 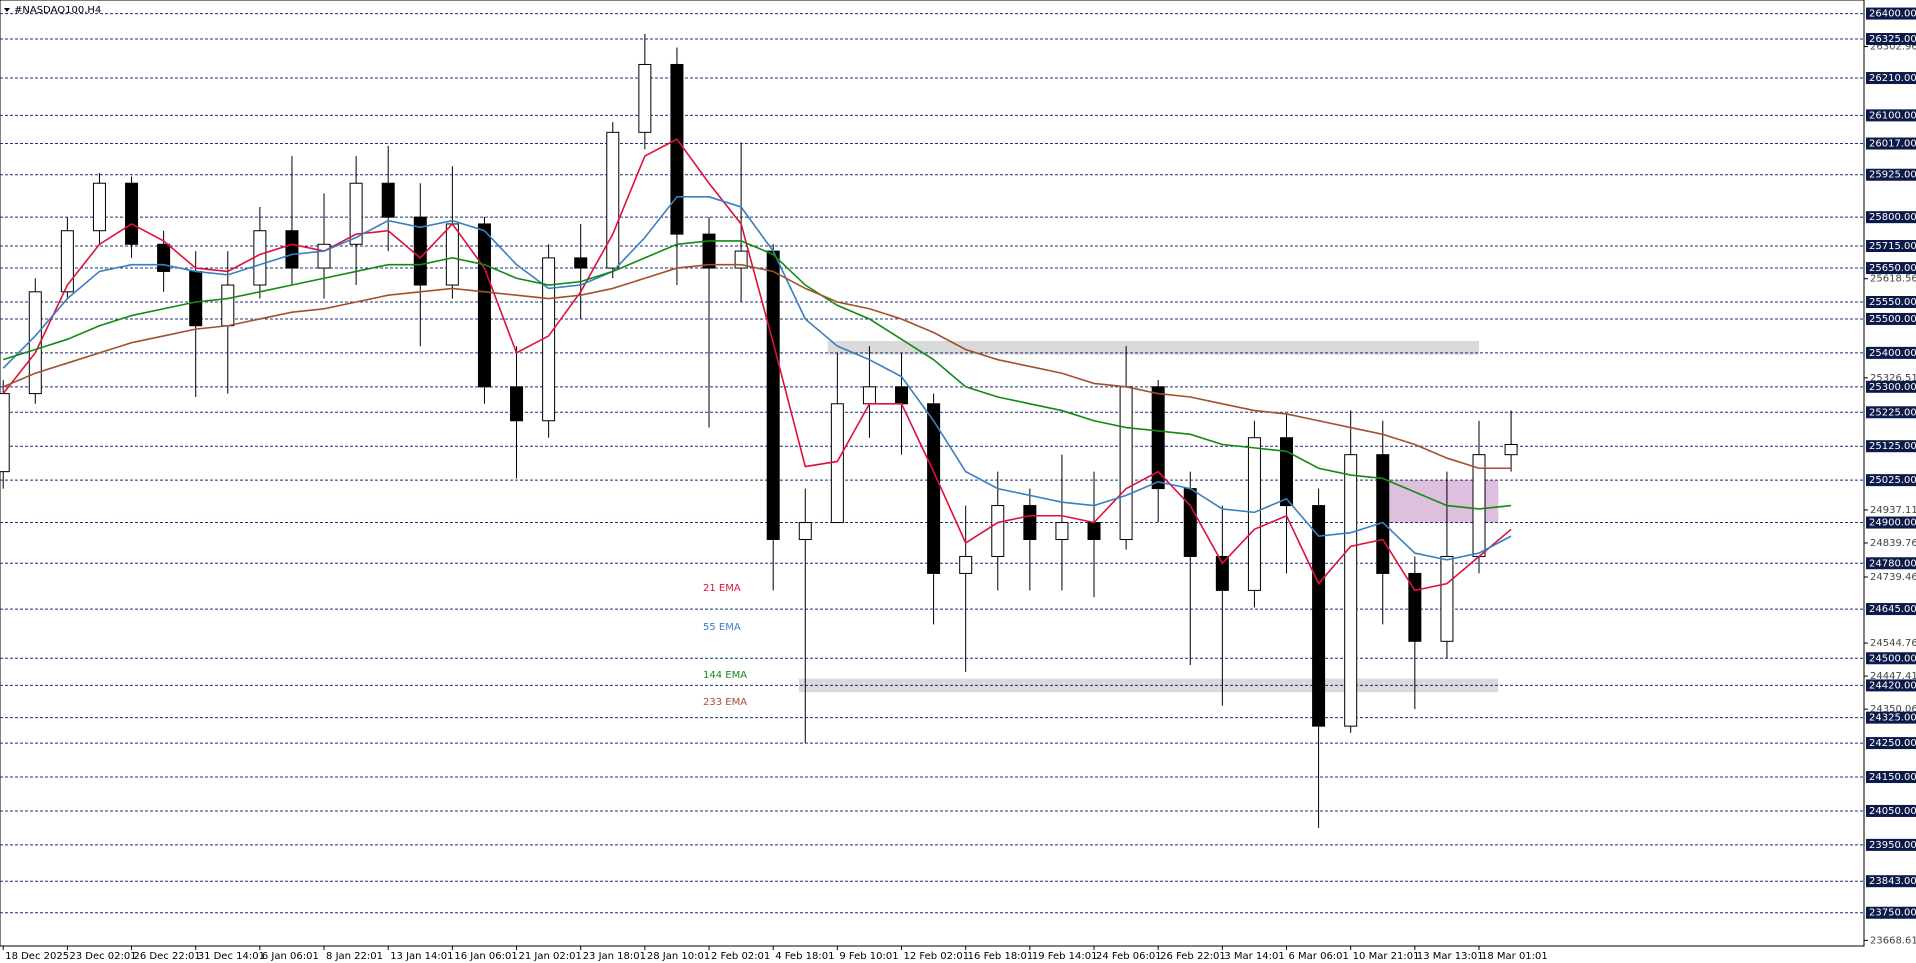 I want to click on ema-label: 144 EMA, so click(x=725, y=675).